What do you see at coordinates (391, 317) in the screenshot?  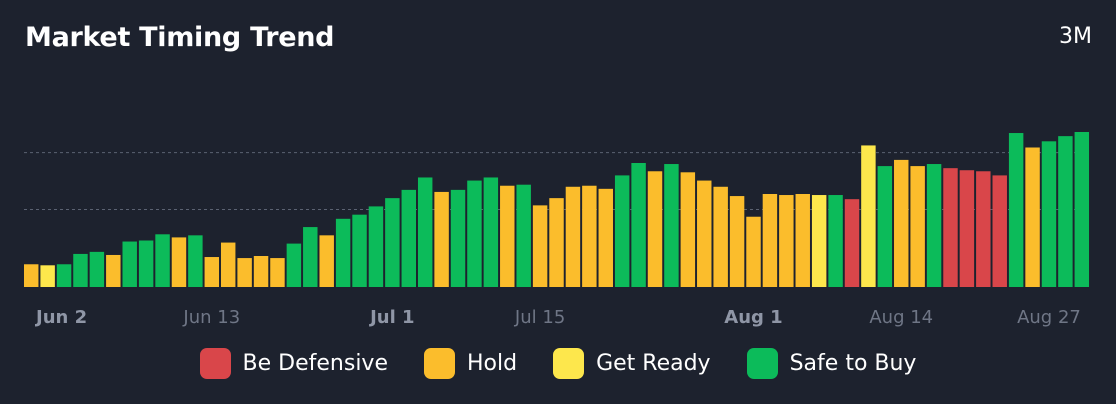 I see `x-tick-label: Jul 1` at bounding box center [391, 317].